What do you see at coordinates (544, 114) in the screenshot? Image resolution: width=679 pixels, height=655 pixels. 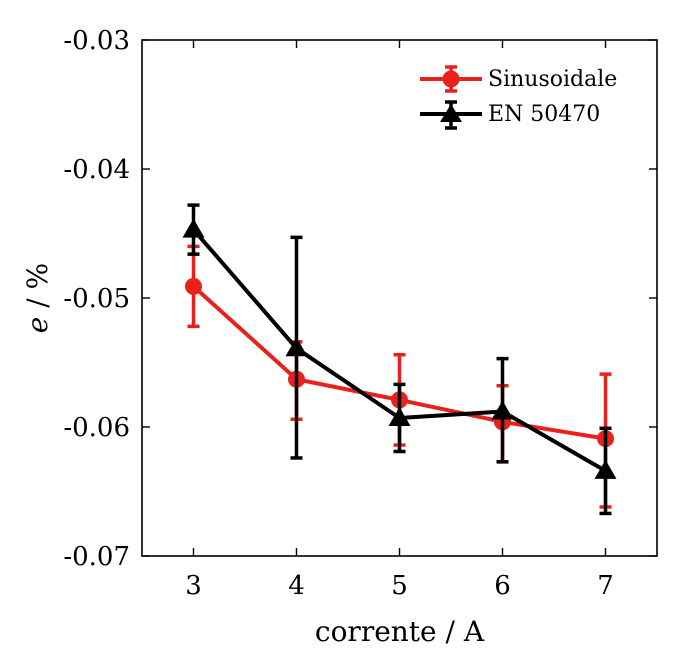 I see `legend-label-en-50470: EN 50470` at bounding box center [544, 114].